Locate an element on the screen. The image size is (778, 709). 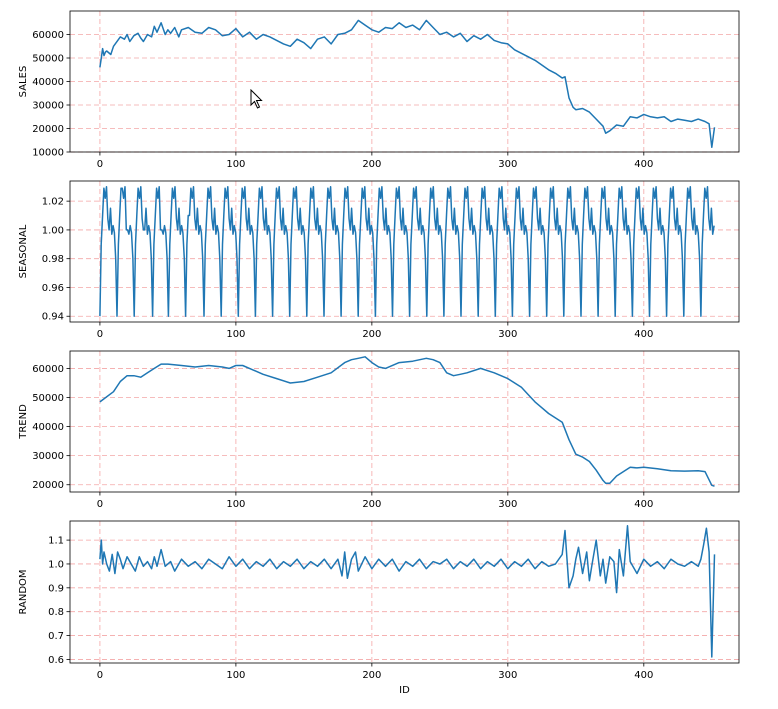
series-line-random is located at coordinates (407, 591).